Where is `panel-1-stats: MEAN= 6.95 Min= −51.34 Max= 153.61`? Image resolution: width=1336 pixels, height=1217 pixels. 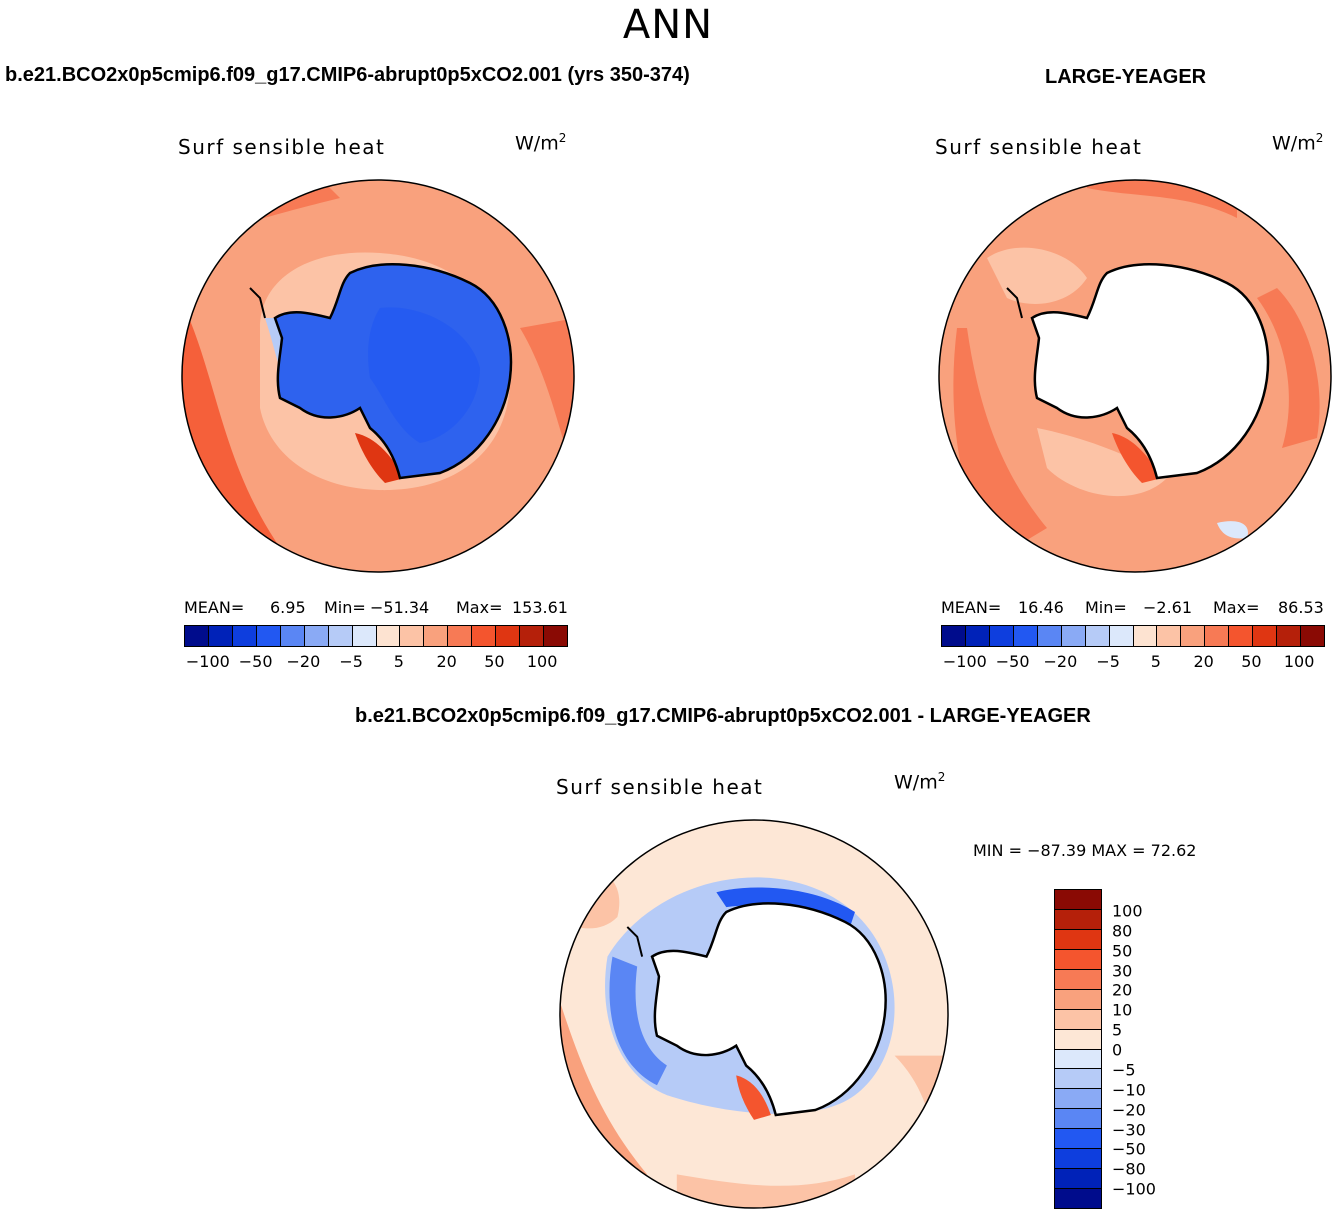 panel-1-stats: MEAN= 6.95 Min= −51.34 Max= 153.61 is located at coordinates (379, 608).